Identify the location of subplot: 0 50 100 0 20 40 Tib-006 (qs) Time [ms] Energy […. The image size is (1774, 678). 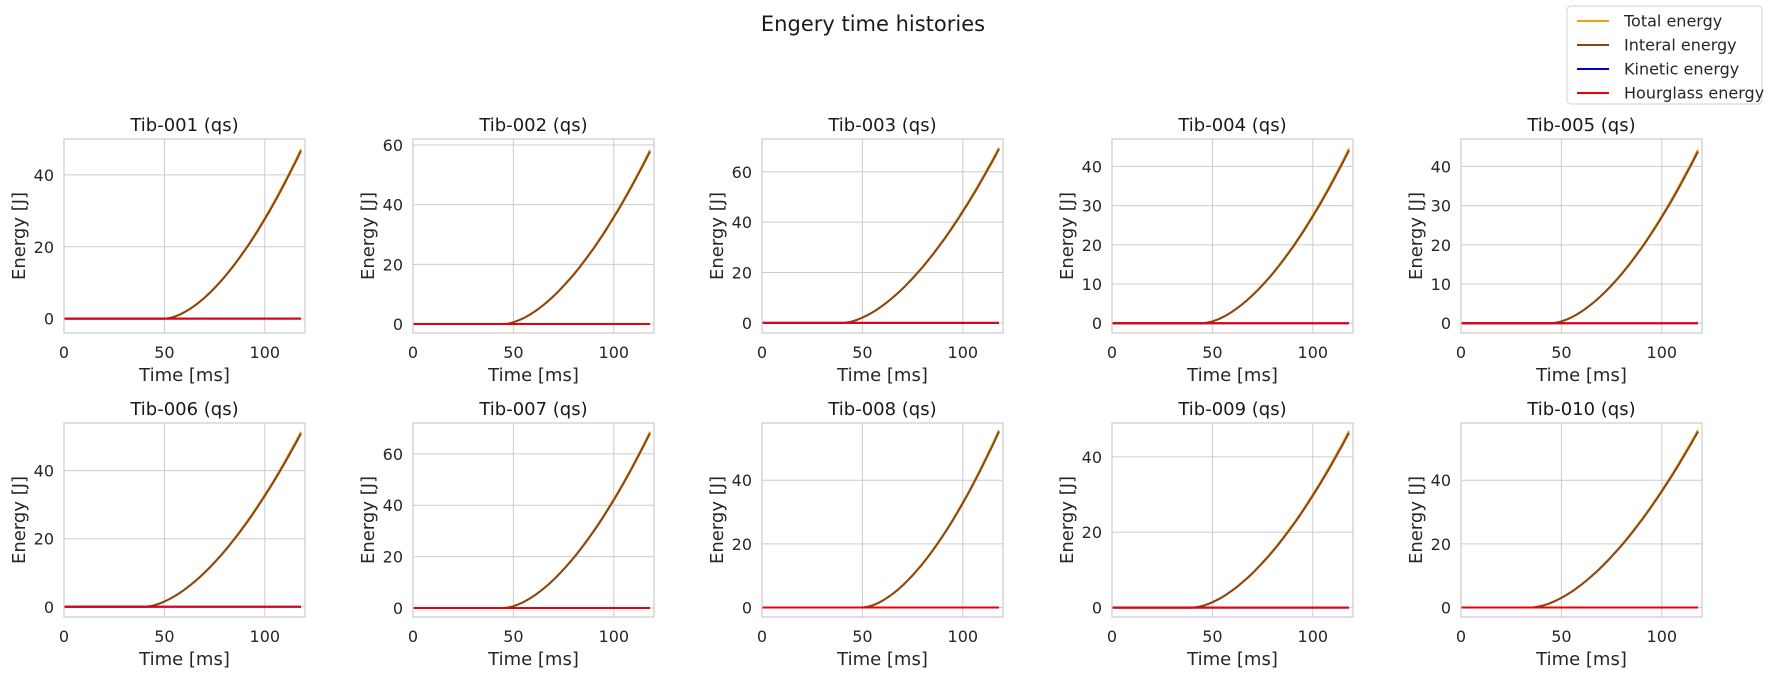
(157, 534).